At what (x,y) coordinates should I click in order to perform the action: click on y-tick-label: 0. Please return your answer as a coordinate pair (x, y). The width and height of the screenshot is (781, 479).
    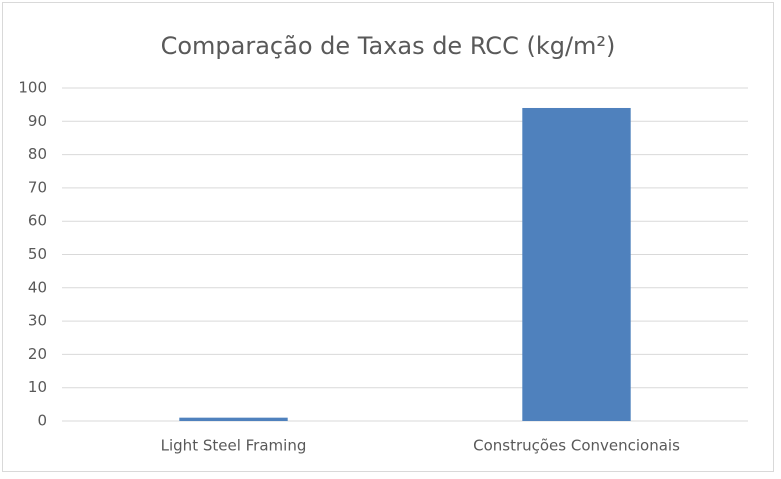
    Looking at the image, I should click on (42, 421).